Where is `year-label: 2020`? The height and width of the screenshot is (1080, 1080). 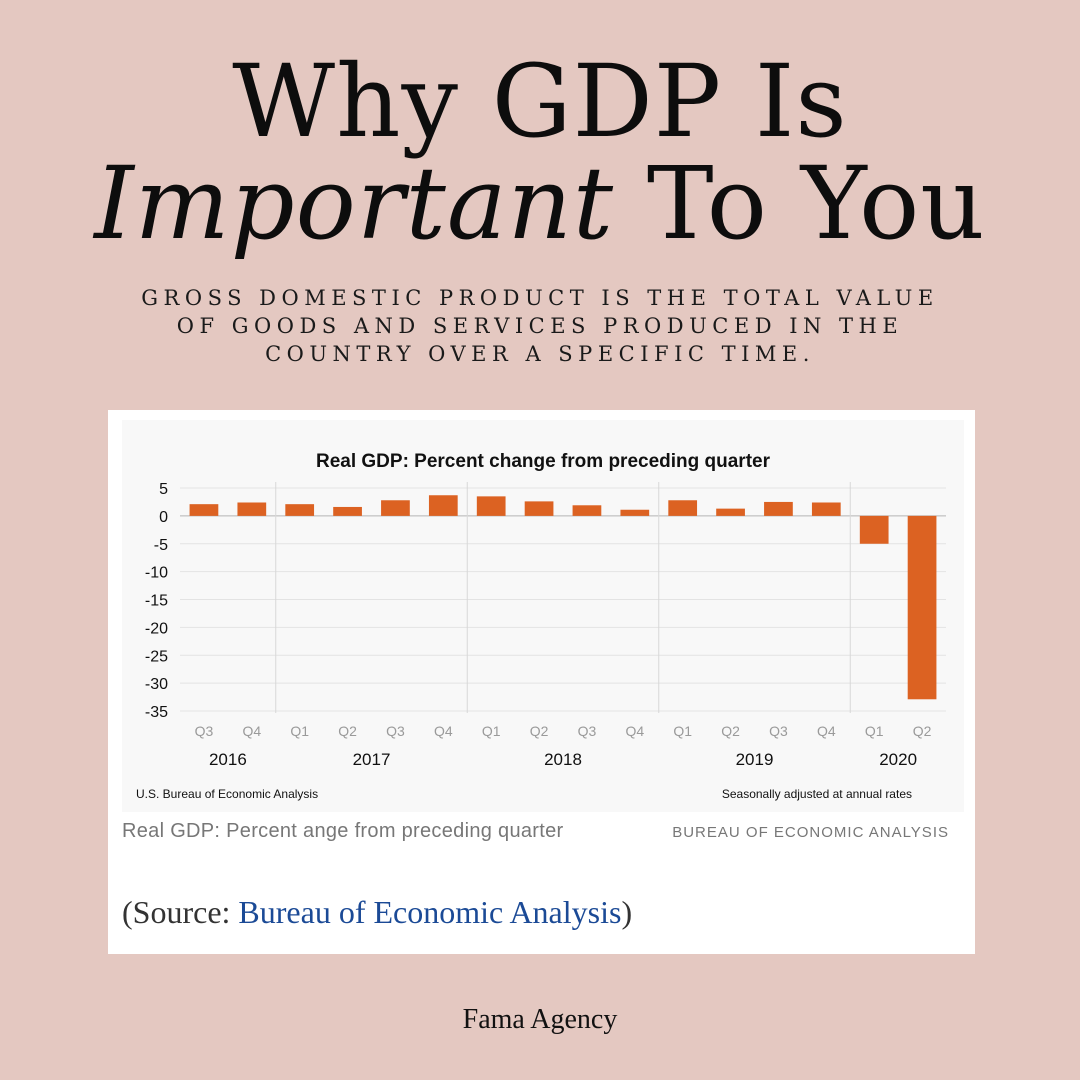 year-label: 2020 is located at coordinates (898, 759).